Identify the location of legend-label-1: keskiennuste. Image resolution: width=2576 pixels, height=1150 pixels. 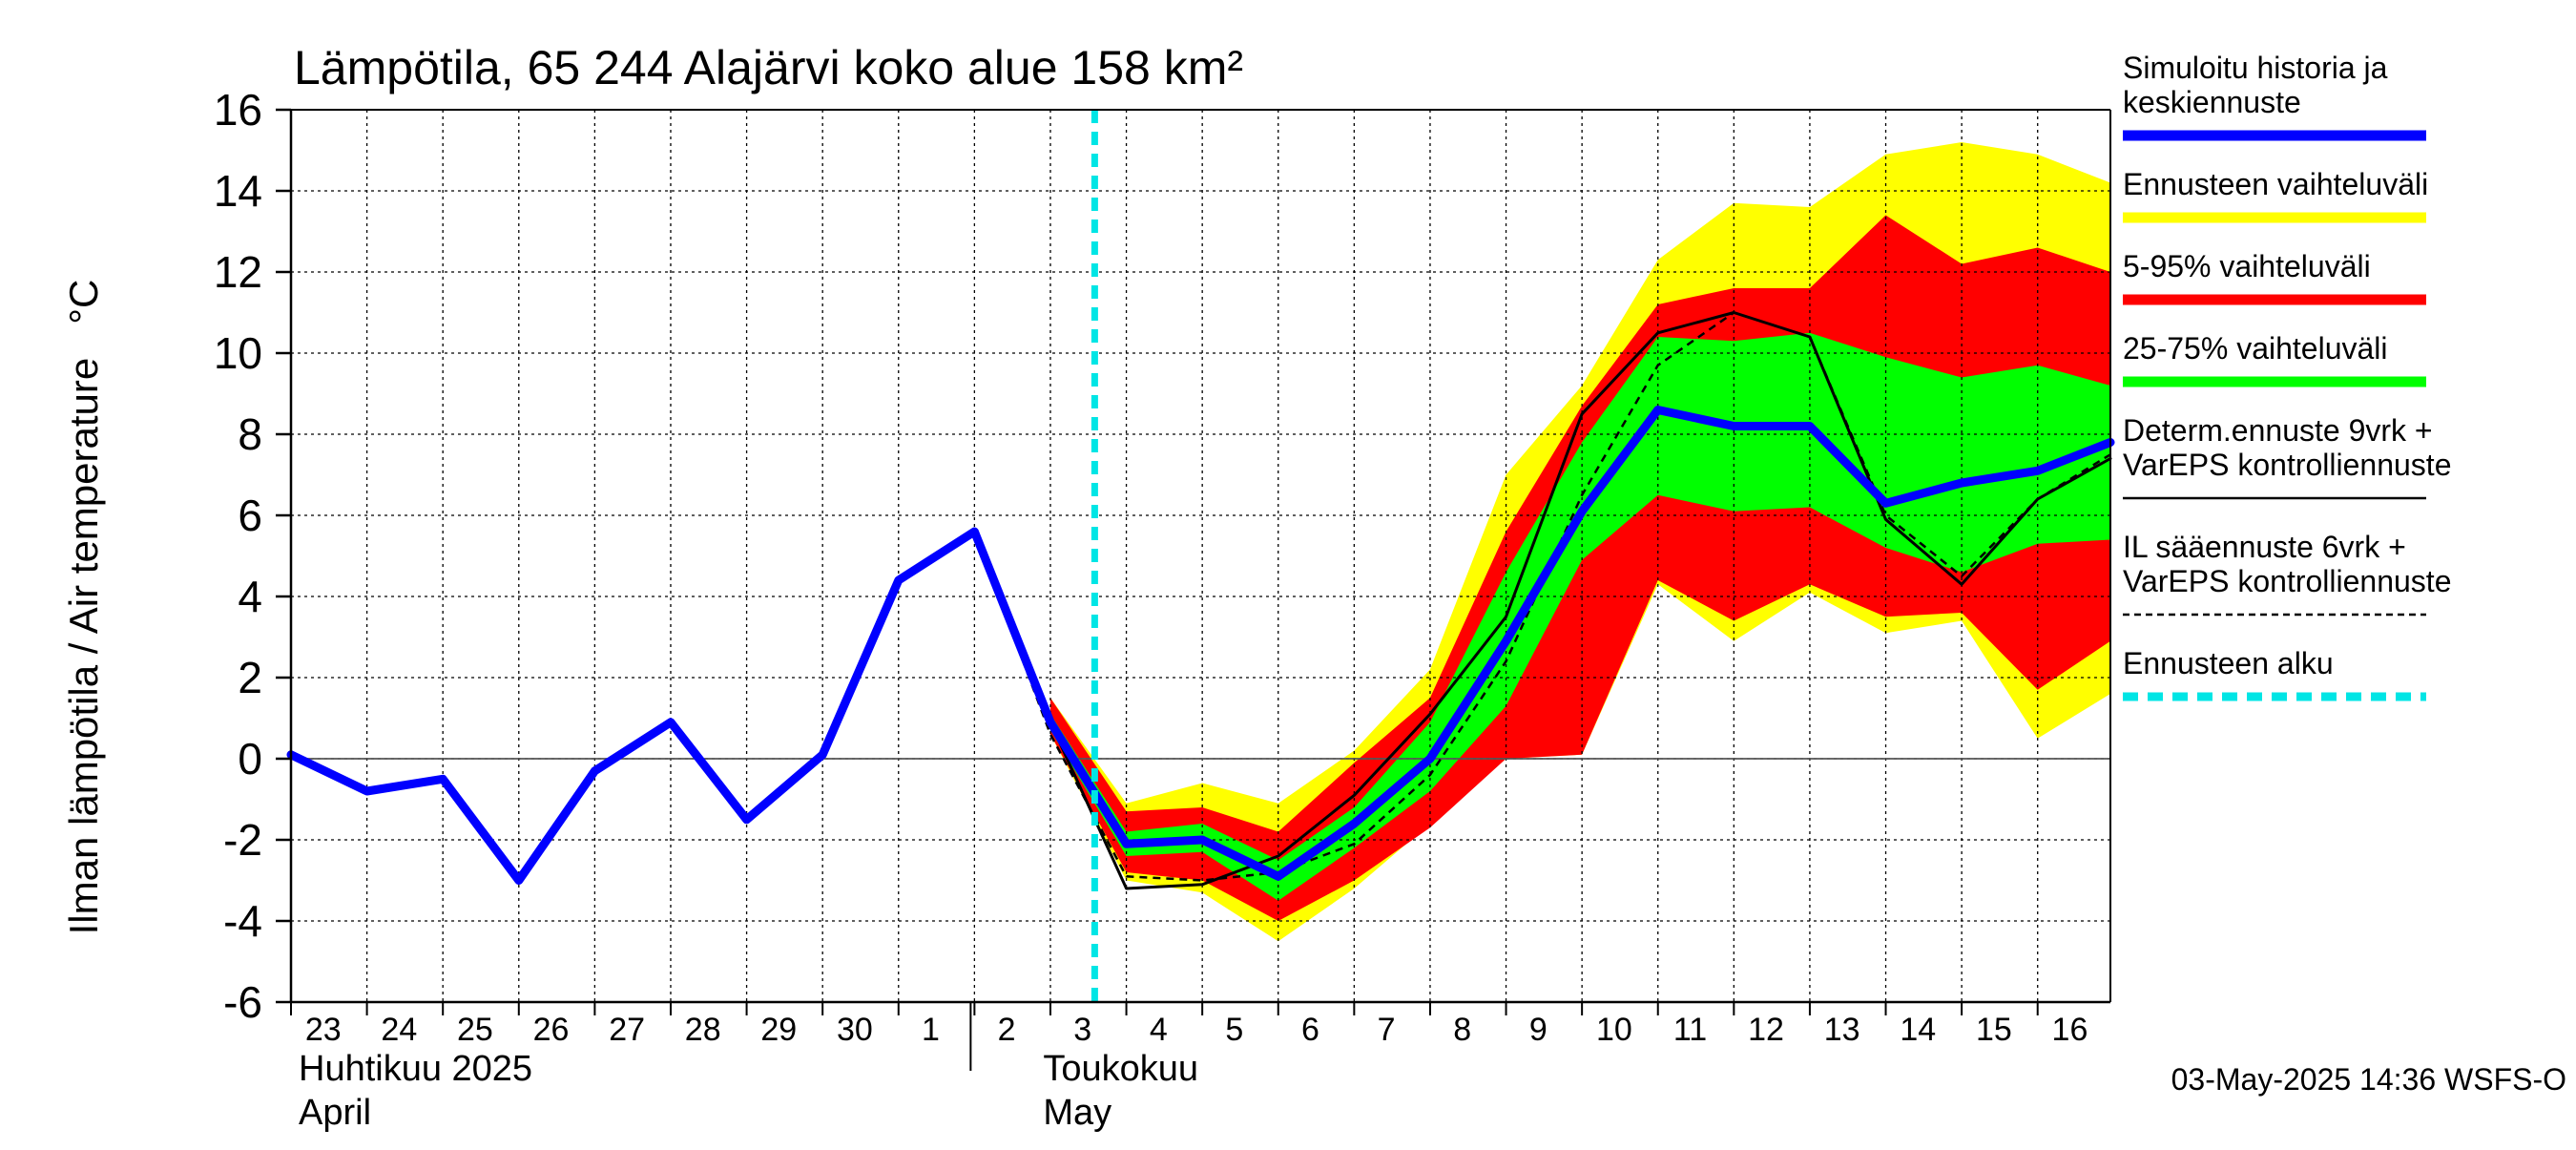
(2212, 102).